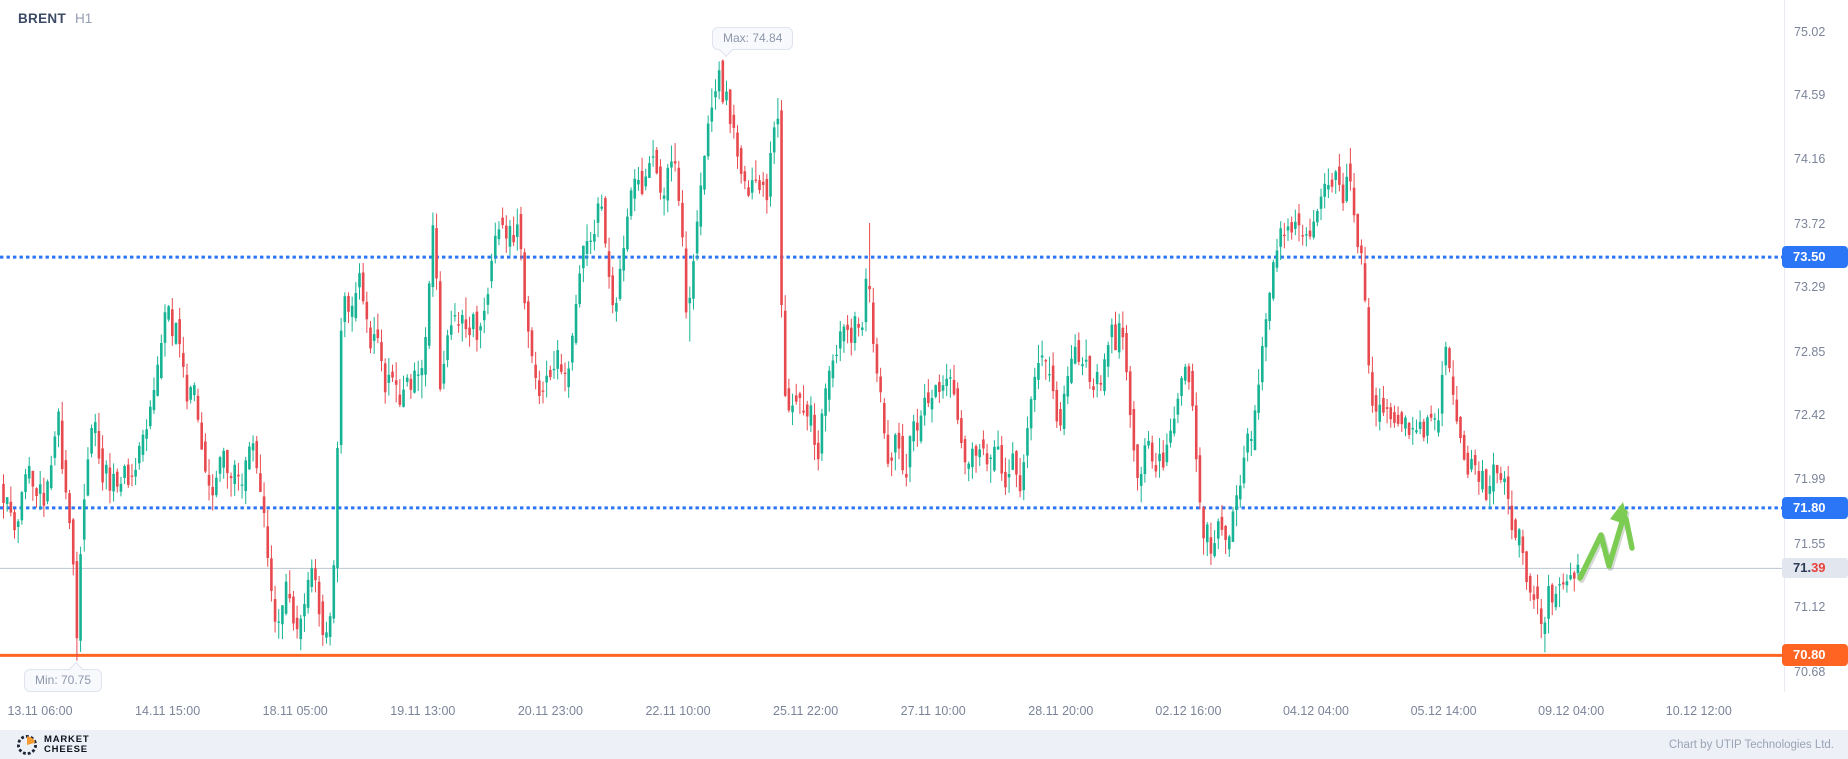 This screenshot has width=1848, height=759. Describe the element at coordinates (1571, 711) in the screenshot. I see `time-tick-12: 09.12 04:00` at that location.